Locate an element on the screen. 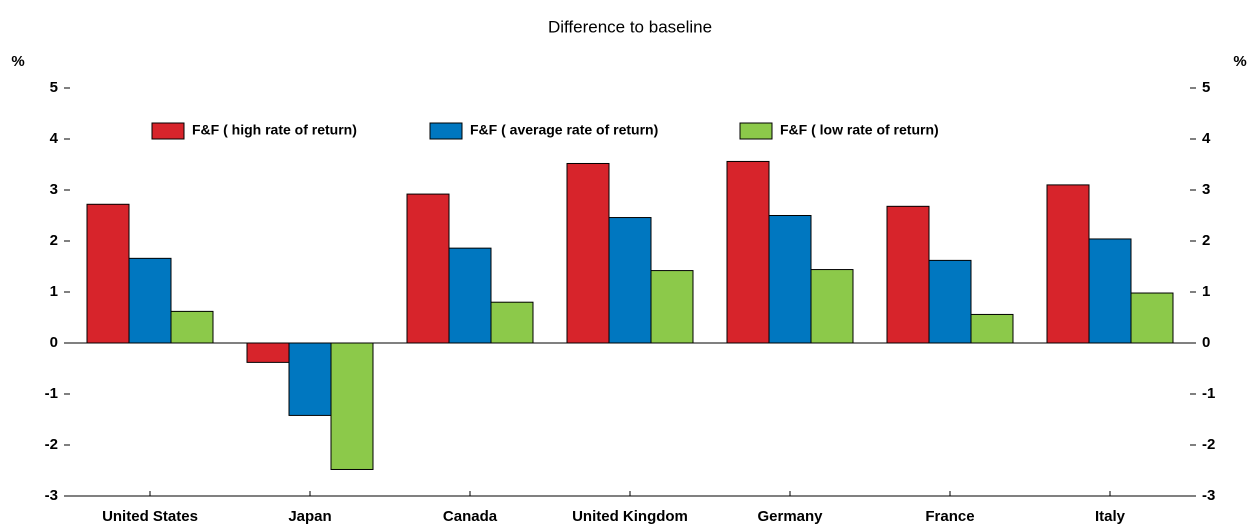 The width and height of the screenshot is (1250, 526). y2-tick-label: -3 is located at coordinates (1208, 495).